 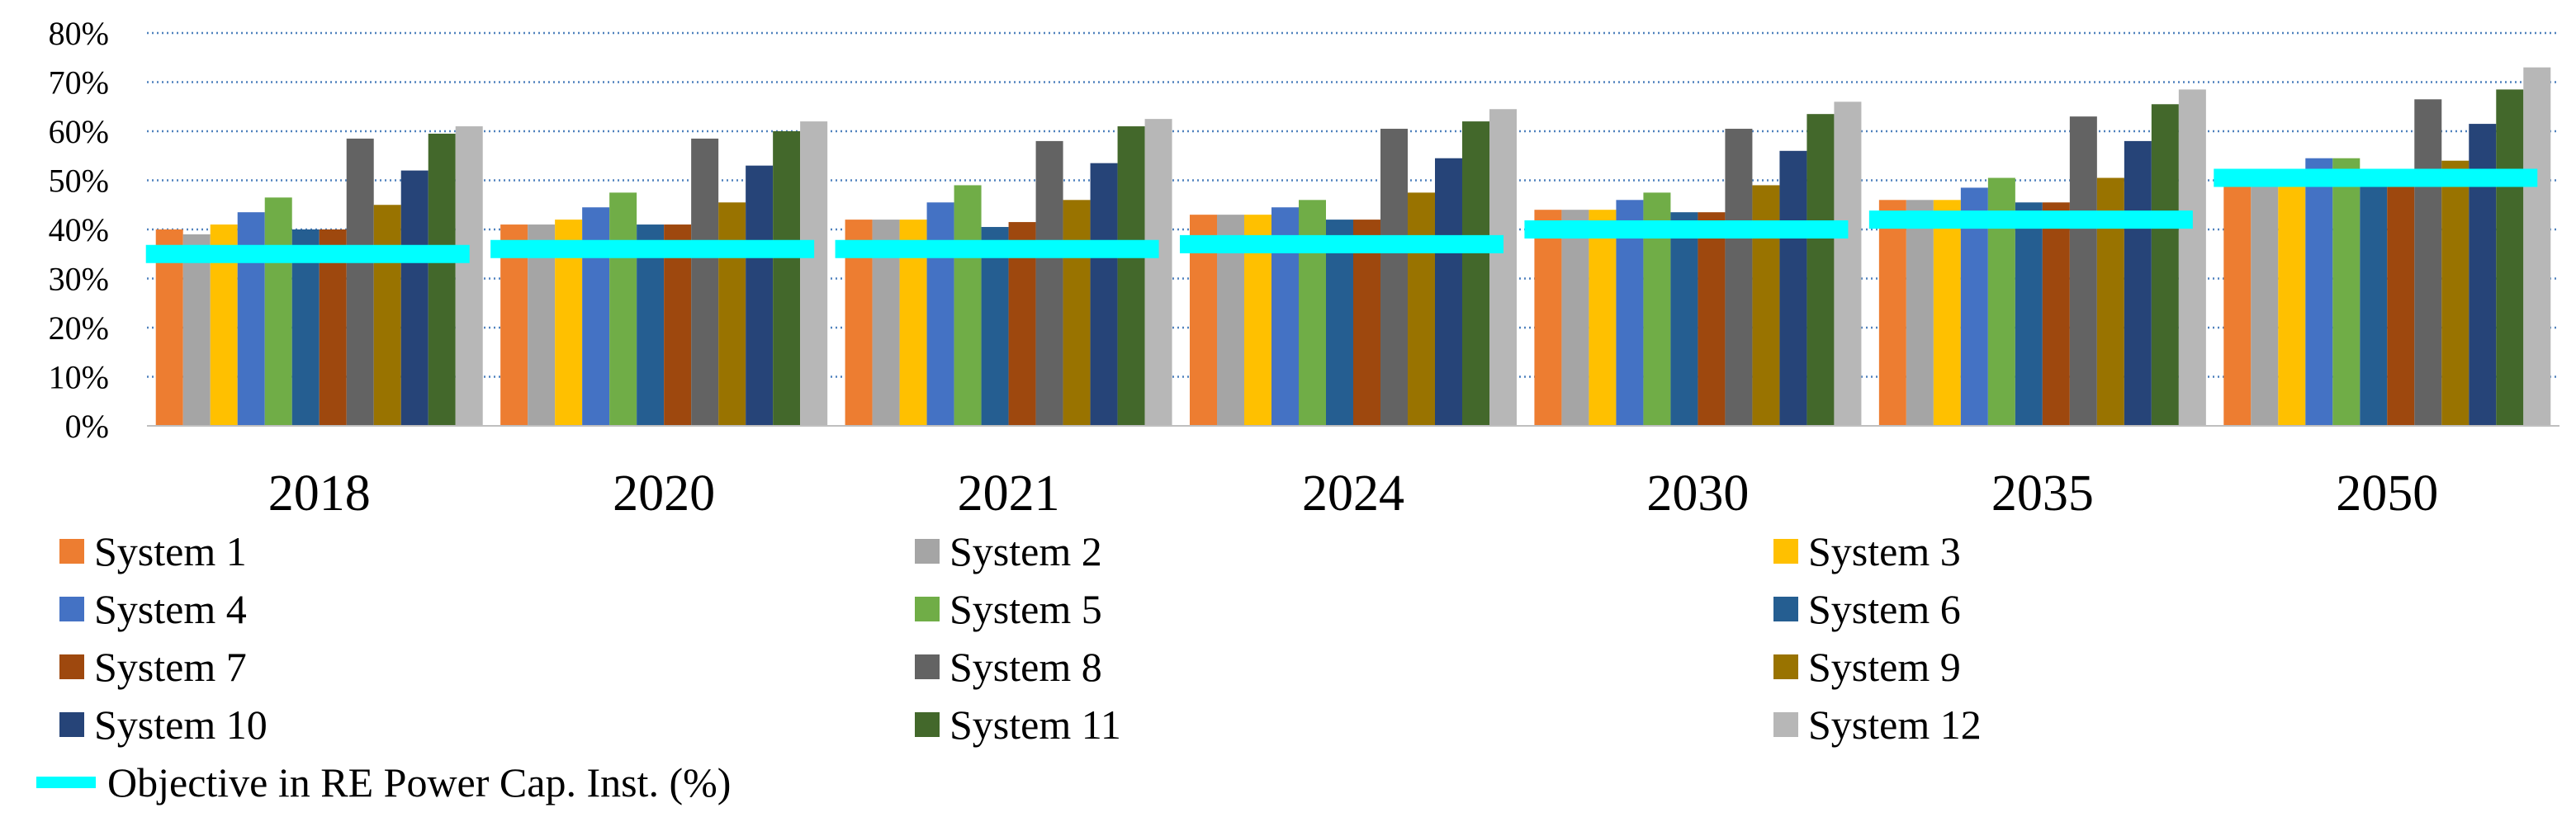 What do you see at coordinates (1341, 216) in the screenshot?
I see `objective-lines` at bounding box center [1341, 216].